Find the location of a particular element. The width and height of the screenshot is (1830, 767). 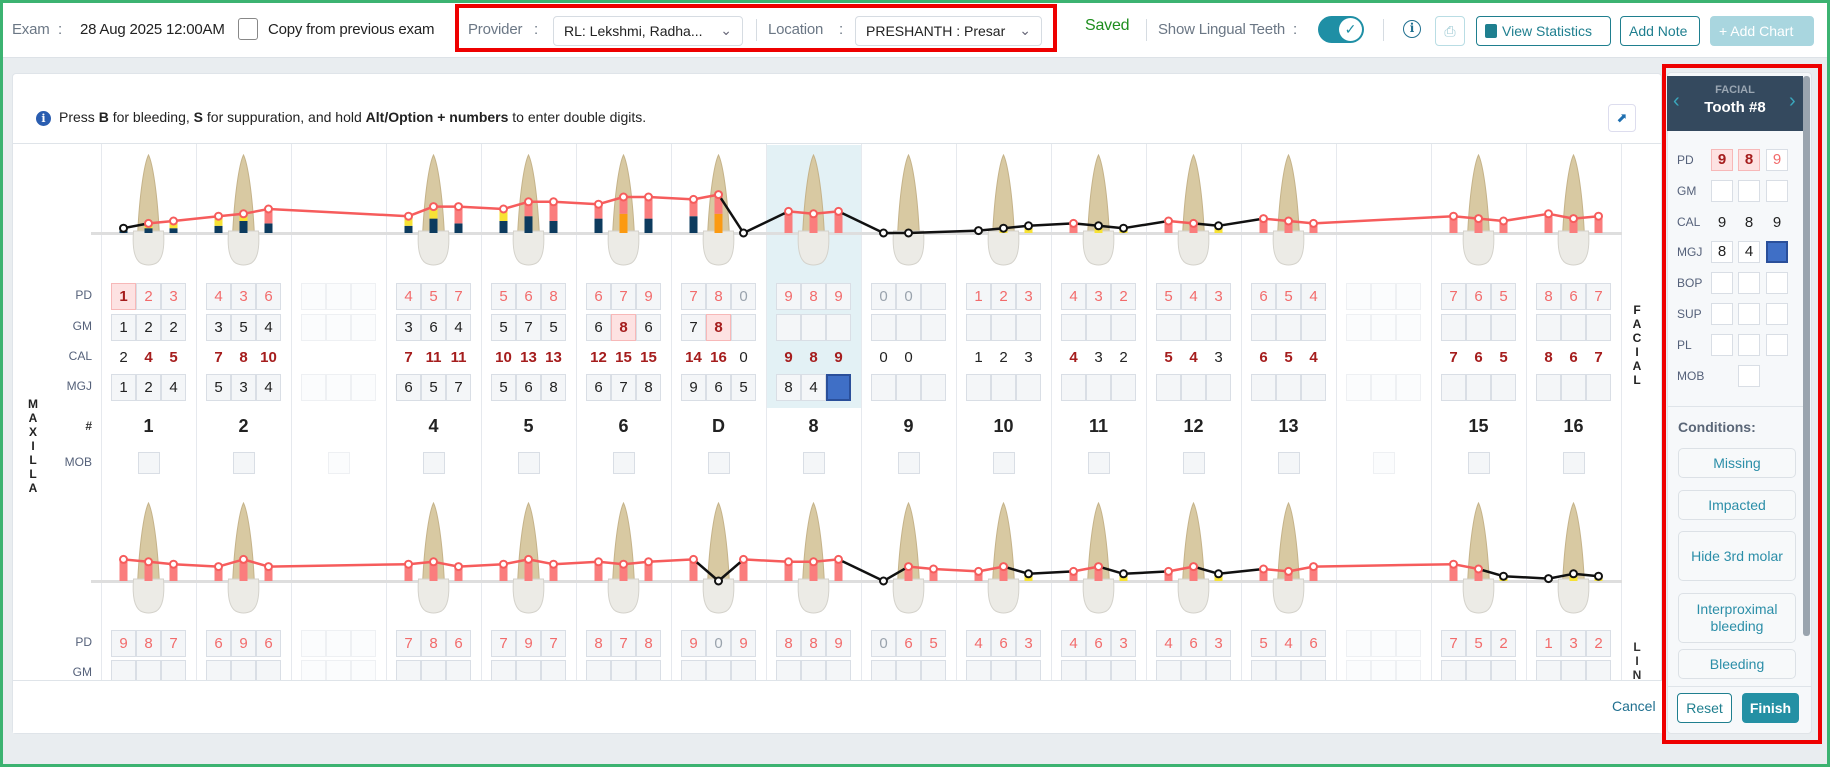

info-icon: i is located at coordinates (1412, 29).